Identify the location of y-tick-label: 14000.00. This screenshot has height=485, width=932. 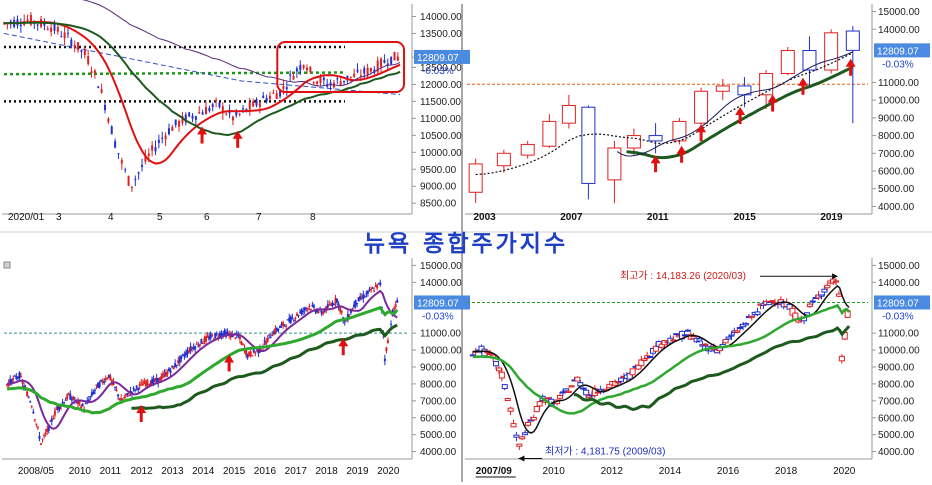
(899, 30).